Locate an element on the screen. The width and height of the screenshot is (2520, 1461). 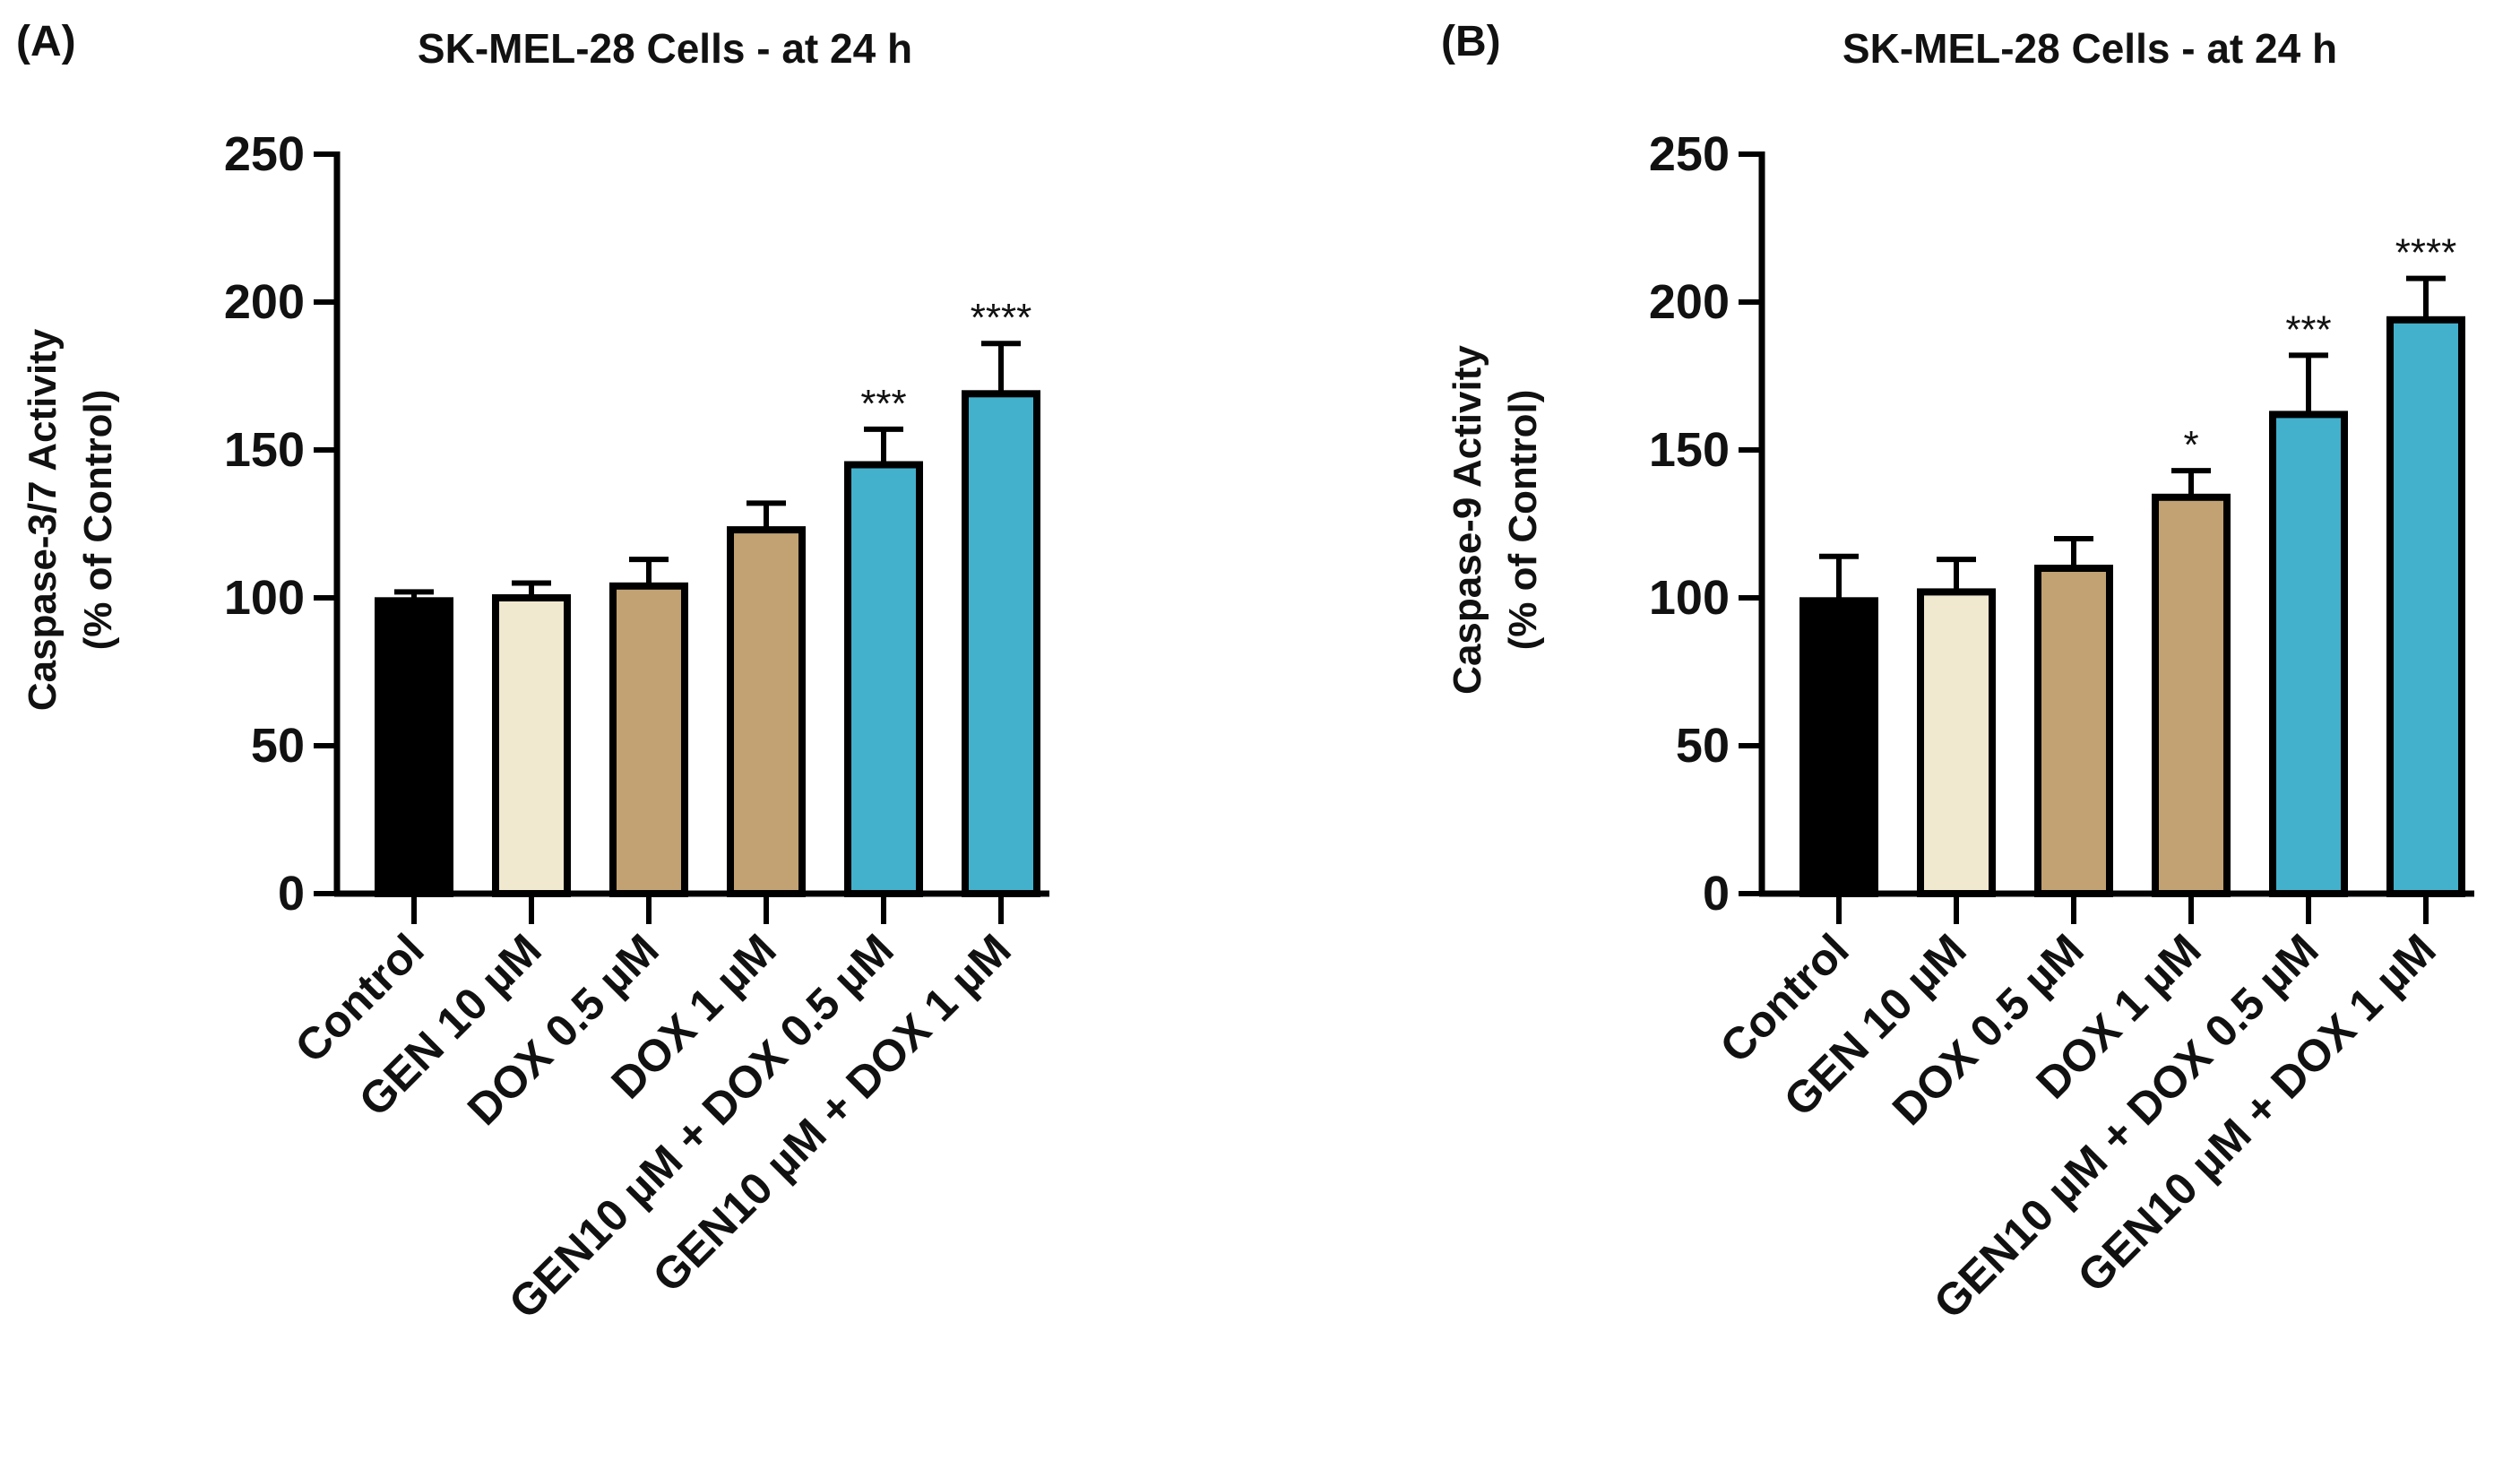
y-axis-label-line1: Caspase-9 Activity is located at coordinates (1467, 520).